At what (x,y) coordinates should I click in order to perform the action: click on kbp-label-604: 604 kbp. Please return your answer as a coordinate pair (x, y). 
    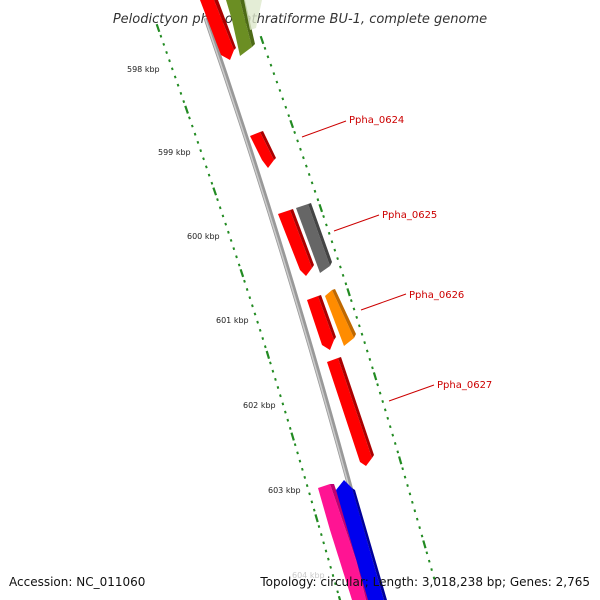
    Looking at the image, I should click on (308, 575).